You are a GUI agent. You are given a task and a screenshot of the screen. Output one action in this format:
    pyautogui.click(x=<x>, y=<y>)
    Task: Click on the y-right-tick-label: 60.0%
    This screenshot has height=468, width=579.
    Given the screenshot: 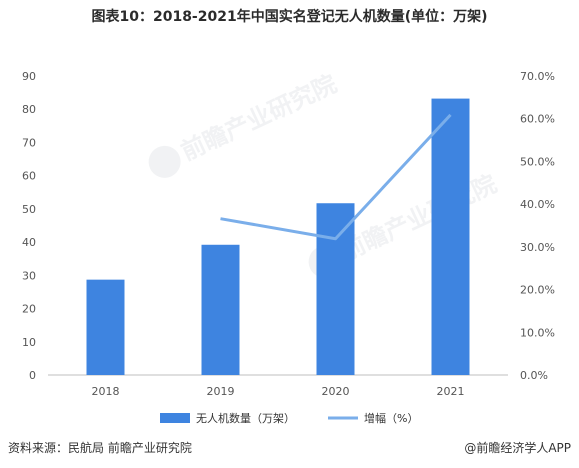 What is the action you would take?
    pyautogui.click(x=537, y=119)
    